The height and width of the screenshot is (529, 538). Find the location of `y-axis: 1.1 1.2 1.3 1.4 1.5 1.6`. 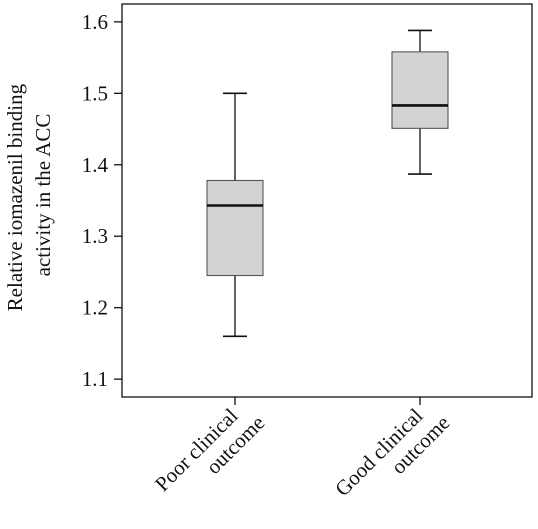

y-axis: 1.1 1.2 1.3 1.4 1.5 1.6 is located at coordinates (102, 200).